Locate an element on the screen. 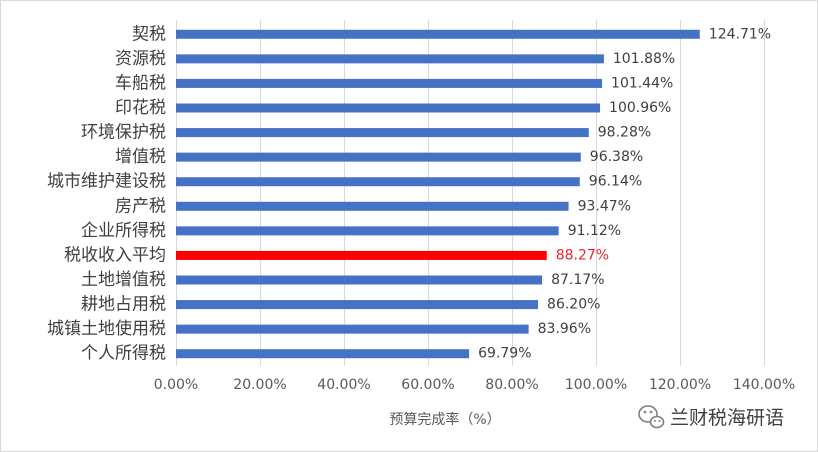  category-label-12: 耕地占用税 is located at coordinates (123, 305).